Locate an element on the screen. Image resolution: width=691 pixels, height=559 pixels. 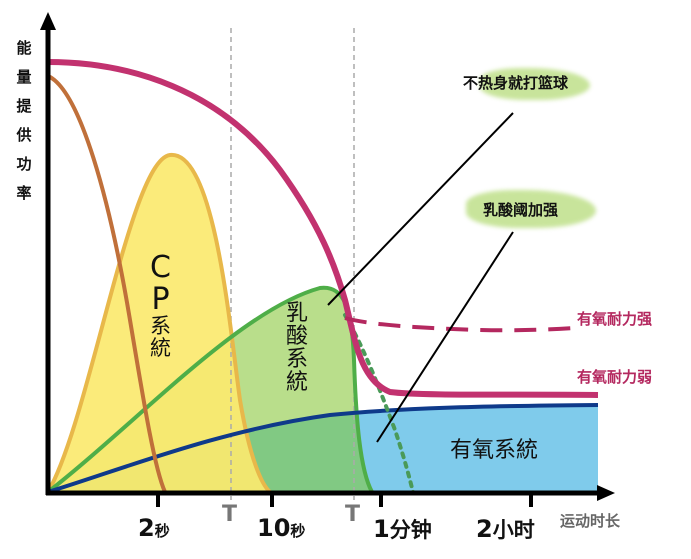
y-axis-label: 能 量 提 供 功 率 is located at coordinates (24, 121).